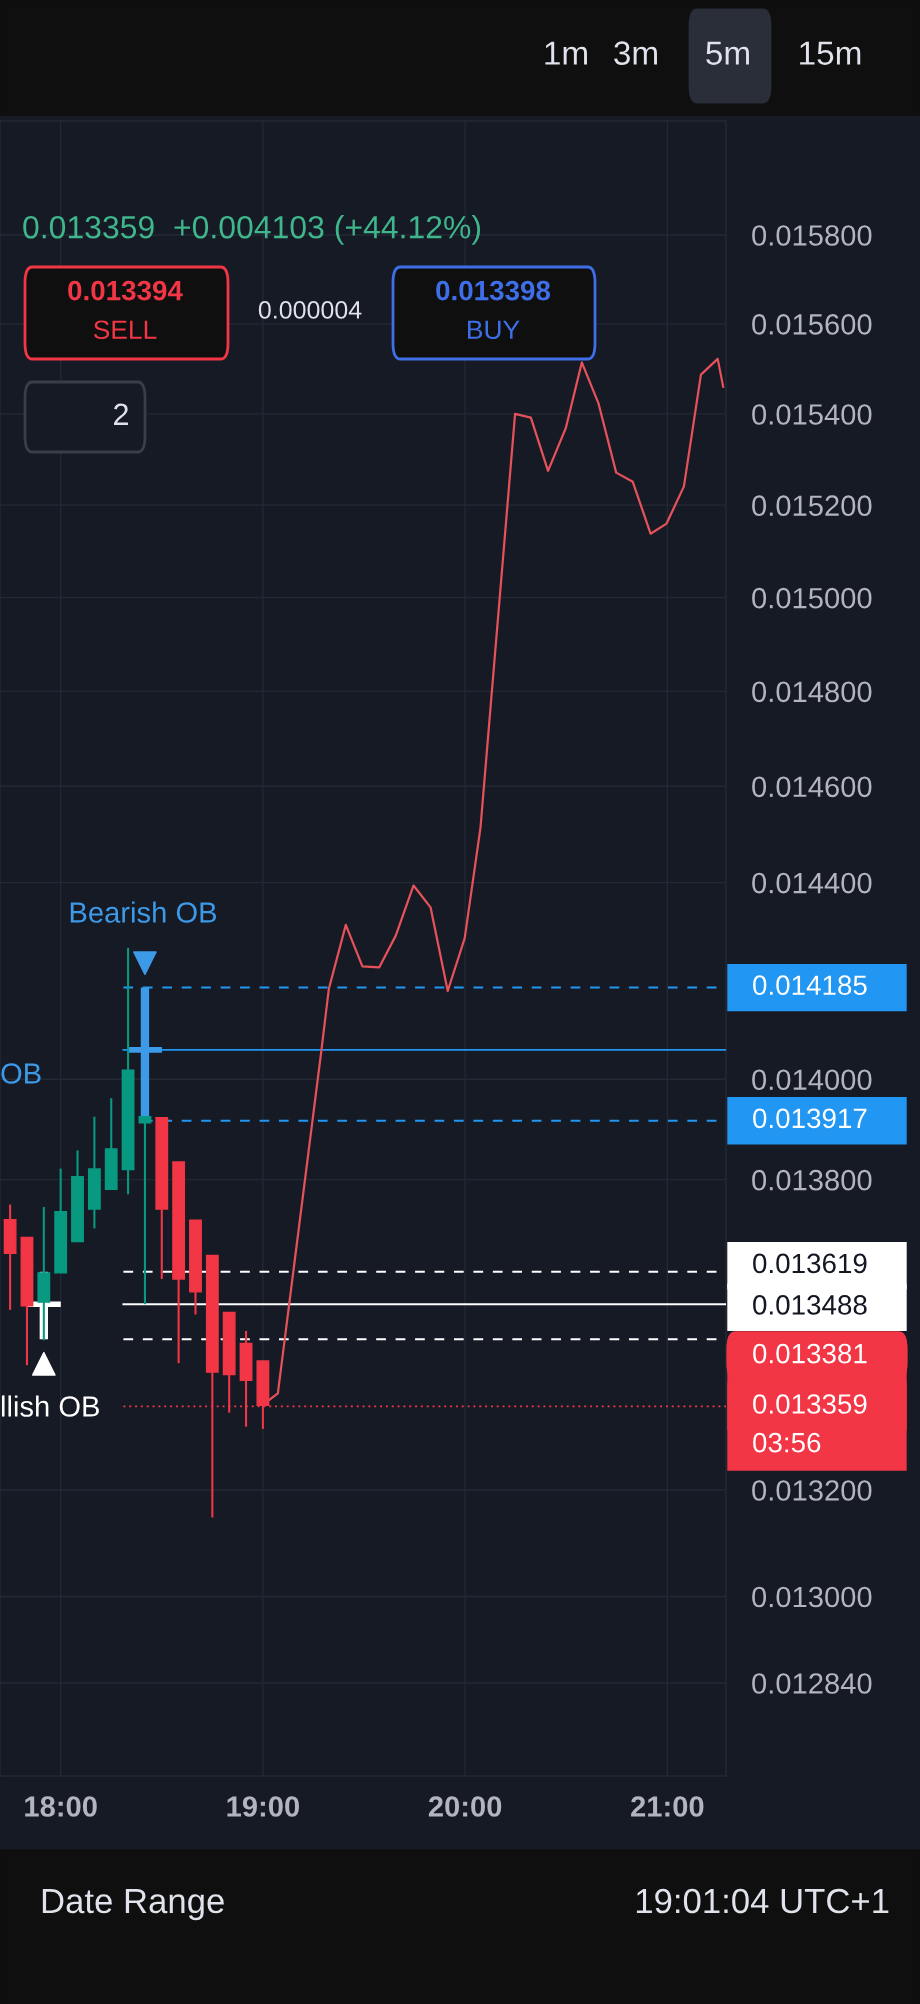 This screenshot has height=2004, width=920. Describe the element at coordinates (812, 883) in the screenshot. I see `y-tick-label: 0.014400` at that location.